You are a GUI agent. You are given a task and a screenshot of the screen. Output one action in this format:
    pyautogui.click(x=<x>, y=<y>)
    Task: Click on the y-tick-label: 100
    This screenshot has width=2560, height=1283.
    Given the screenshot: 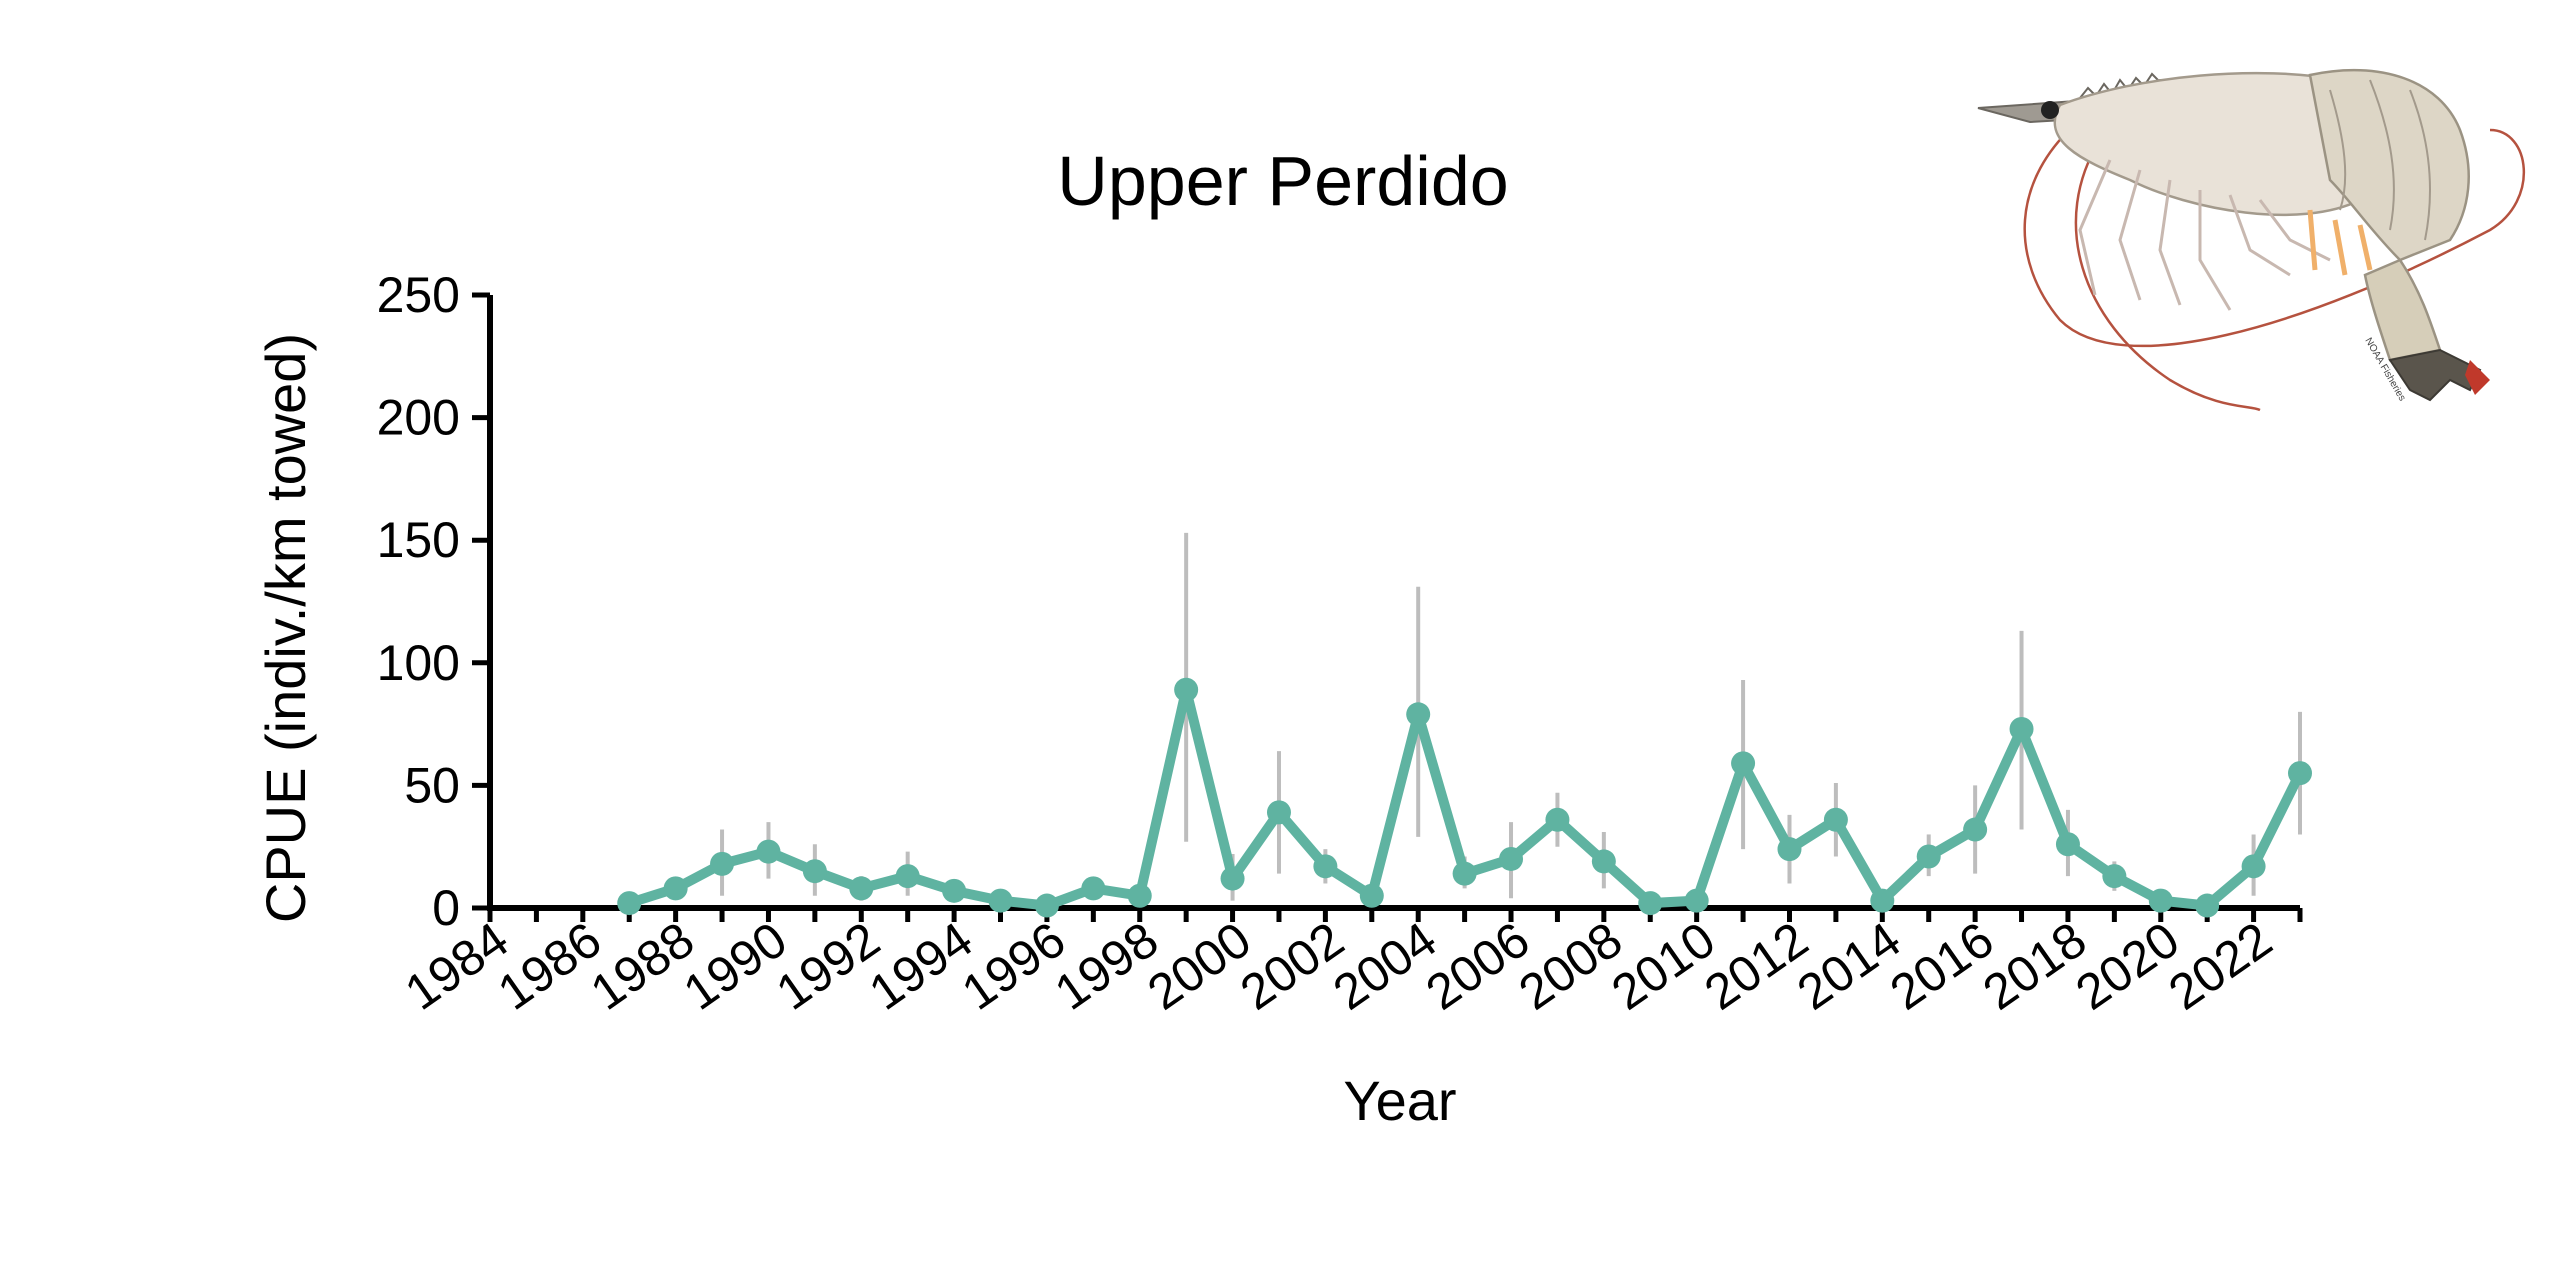 What is the action you would take?
    pyautogui.click(x=418, y=663)
    